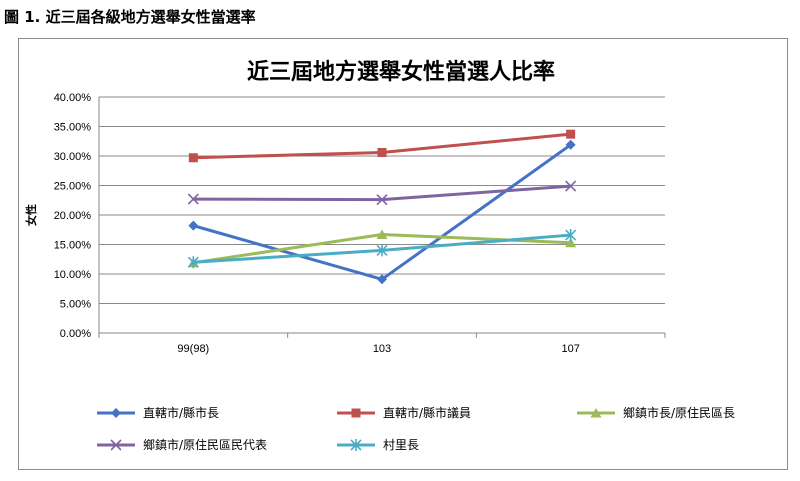 This screenshot has height=481, width=800. I want to click on chart-title: 近三屆地方選舉女性當選人比率, so click(401, 72).